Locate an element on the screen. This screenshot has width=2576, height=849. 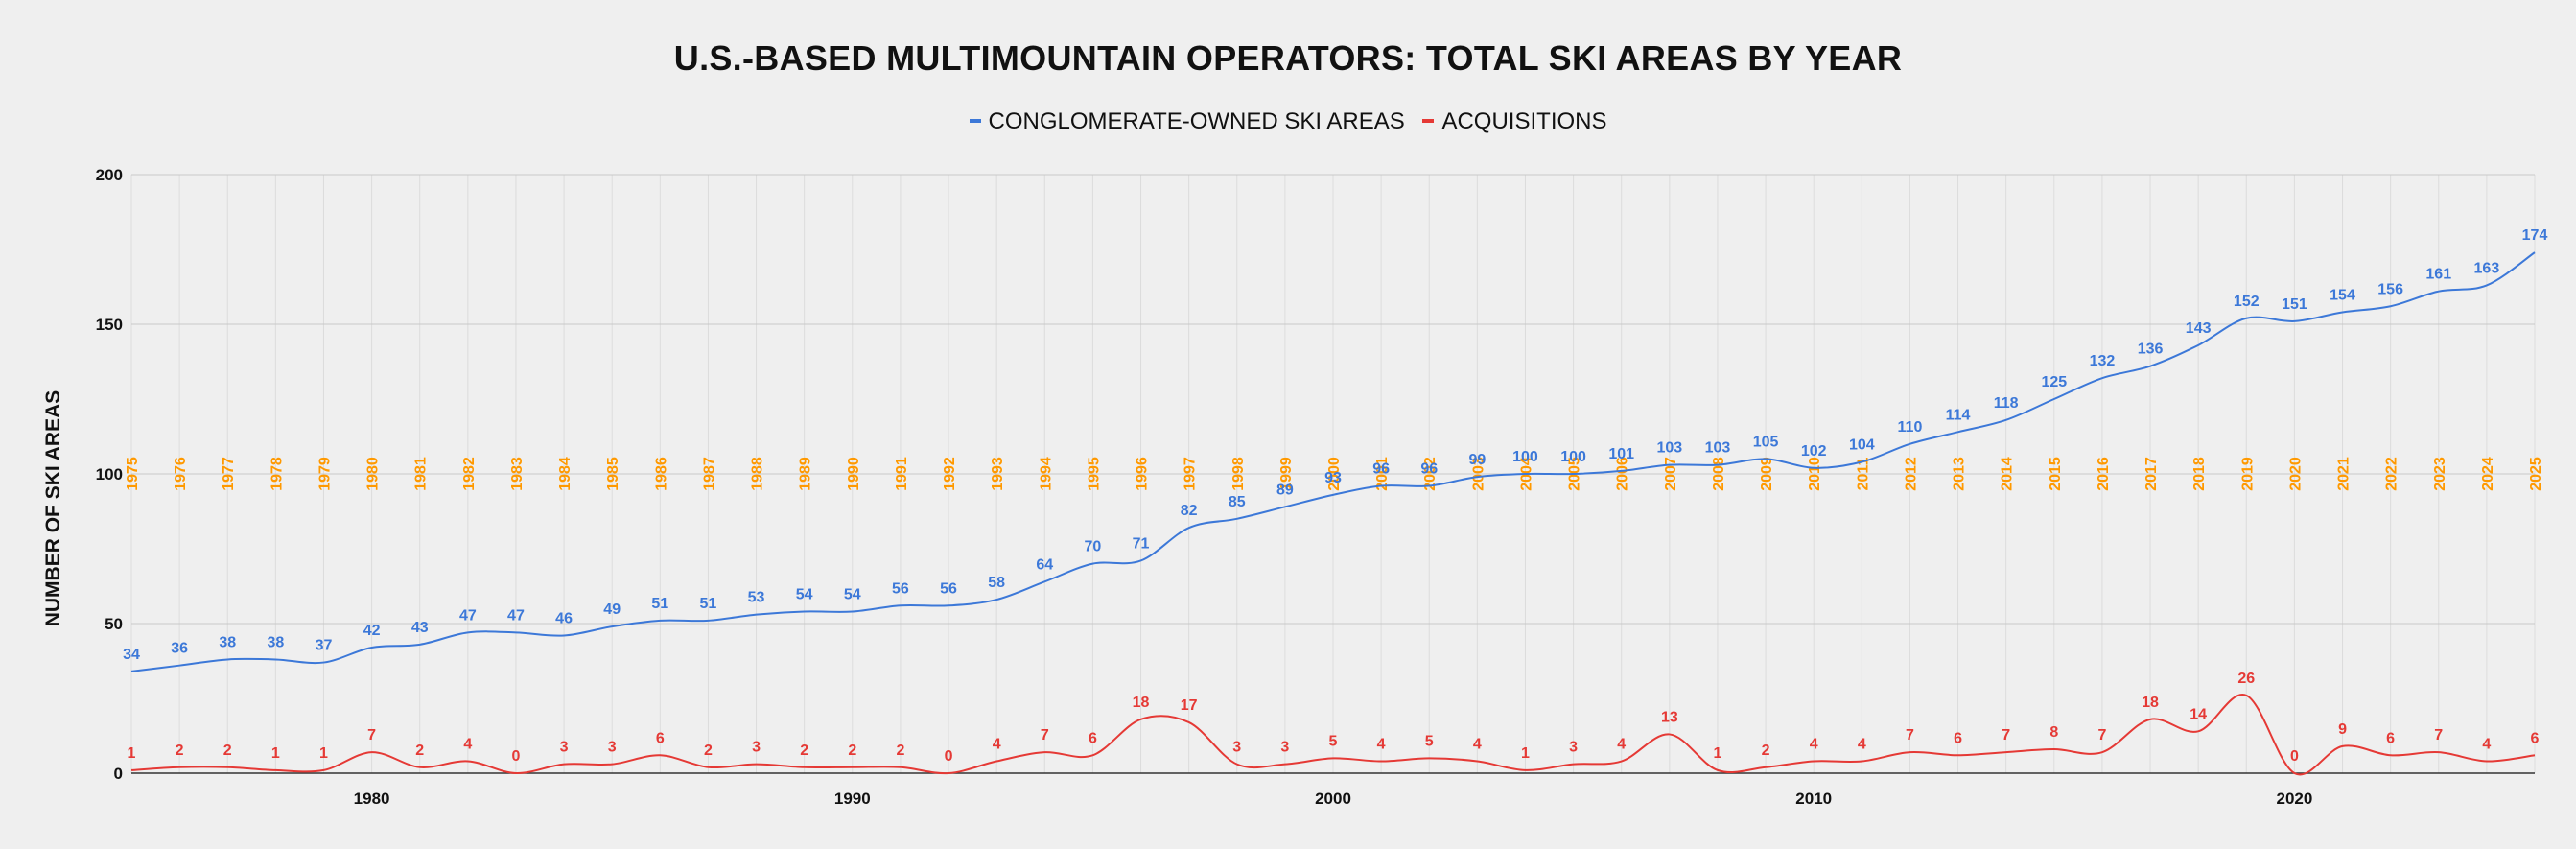
data-label-conglomerate: 96 is located at coordinates (1429, 468).